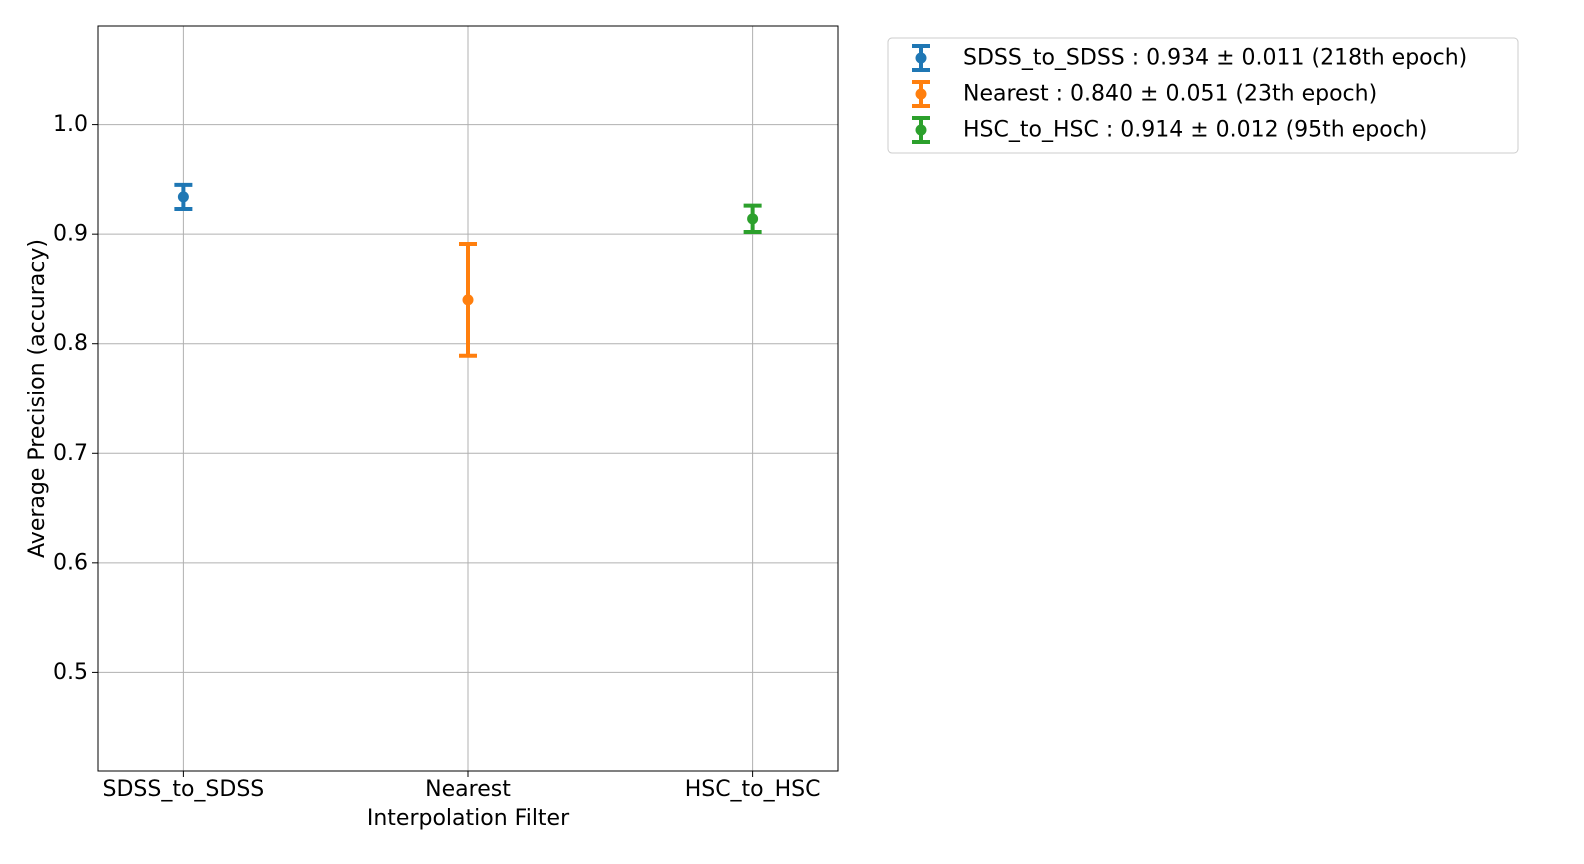 Image resolution: width=1584 pixels, height=864 pixels. Describe the element at coordinates (184, 789) in the screenshot. I see `x-tick-label: SDSS_to_SDSS` at that location.